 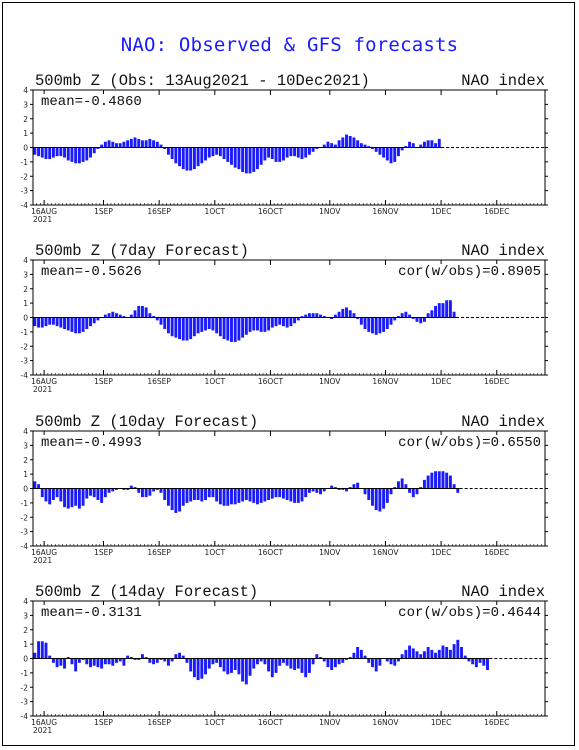 What do you see at coordinates (25, 332) in the screenshot?
I see `y-tick-label: -1` at bounding box center [25, 332].